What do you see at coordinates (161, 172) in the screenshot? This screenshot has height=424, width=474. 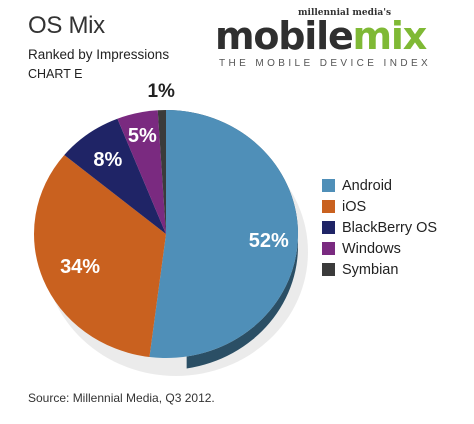 I see `pie-slice-symbian` at bounding box center [161, 172].